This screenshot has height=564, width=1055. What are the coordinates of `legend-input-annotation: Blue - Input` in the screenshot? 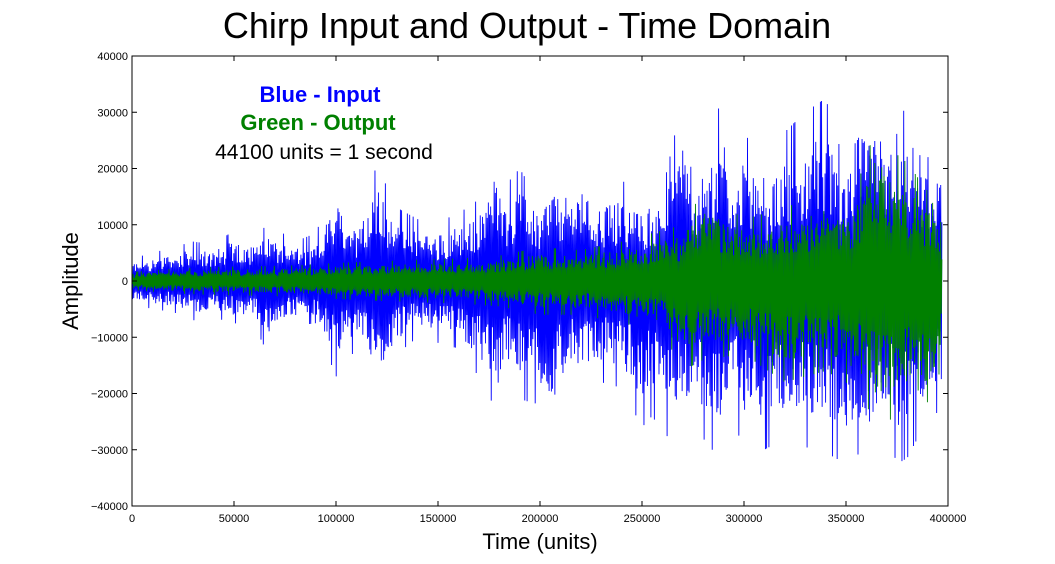 It's located at (321, 94).